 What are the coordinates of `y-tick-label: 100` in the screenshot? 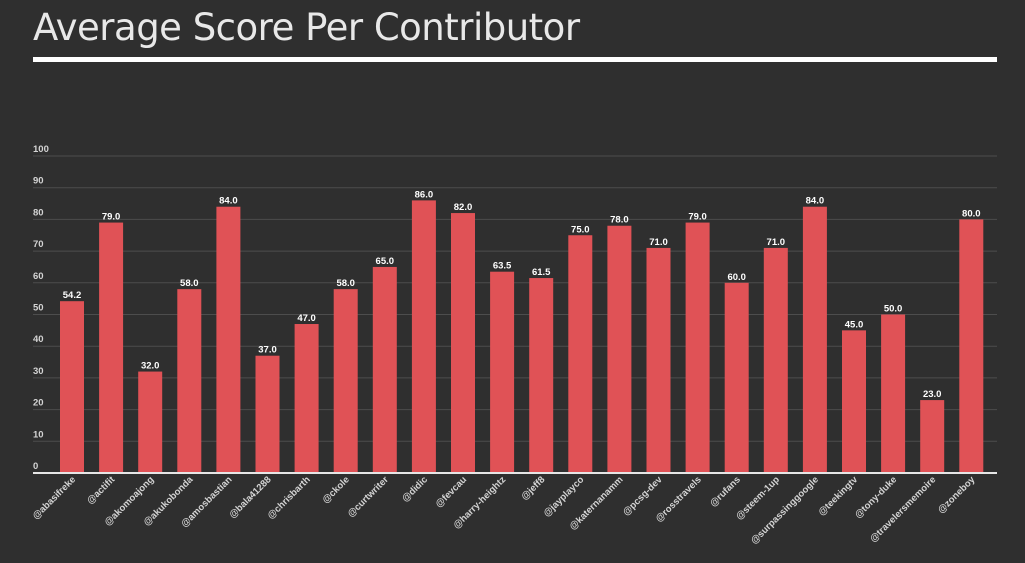 It's located at (41, 149).